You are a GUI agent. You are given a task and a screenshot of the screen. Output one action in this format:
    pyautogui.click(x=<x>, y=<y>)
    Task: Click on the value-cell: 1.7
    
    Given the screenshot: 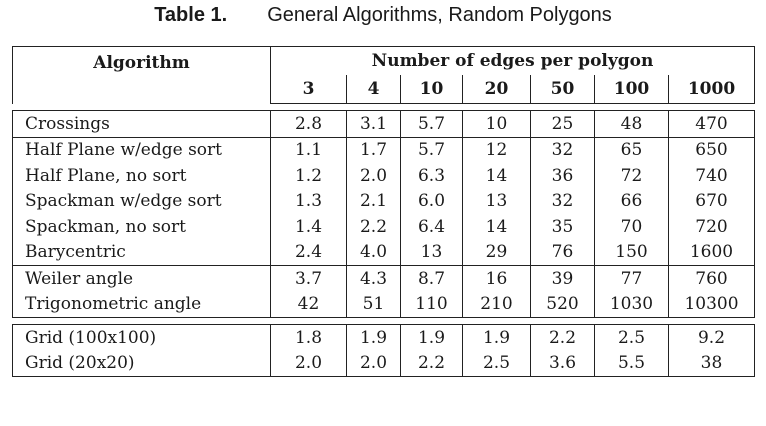 What is the action you would take?
    pyautogui.click(x=373, y=149)
    